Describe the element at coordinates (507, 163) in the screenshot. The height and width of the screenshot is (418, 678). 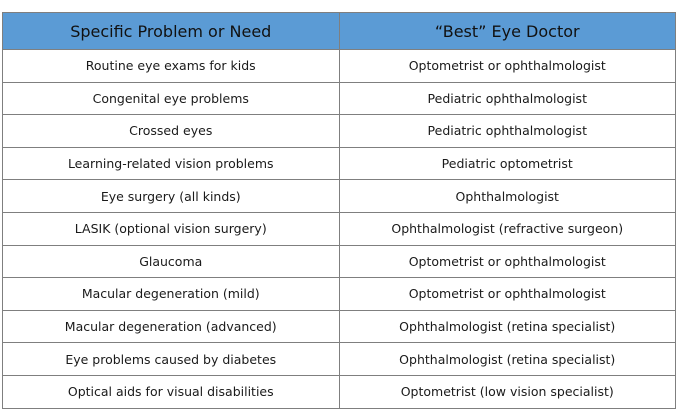
I see `table-cell: Pediatric optometrist` at that location.